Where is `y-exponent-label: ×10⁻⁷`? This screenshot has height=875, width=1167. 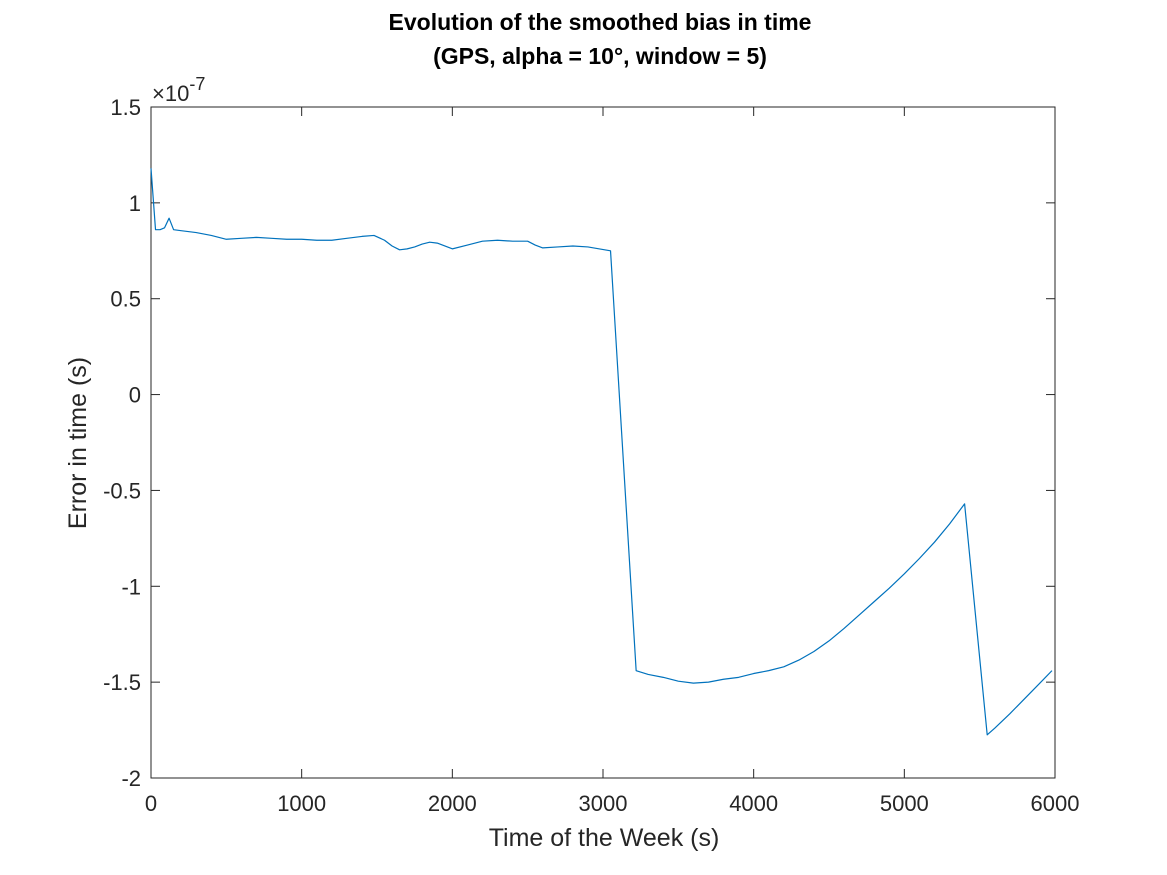 y-exponent-label: ×10⁻⁷ is located at coordinates (178, 90).